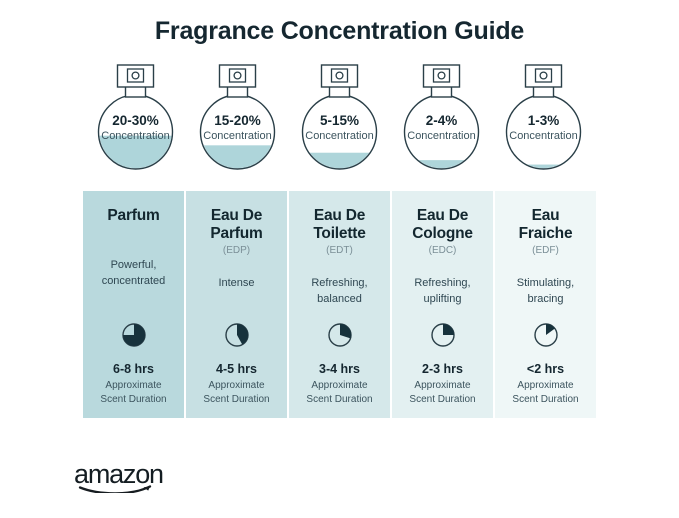 The height and width of the screenshot is (518, 679). I want to click on bottle-1: 20-30% Concentration, so click(135, 121).